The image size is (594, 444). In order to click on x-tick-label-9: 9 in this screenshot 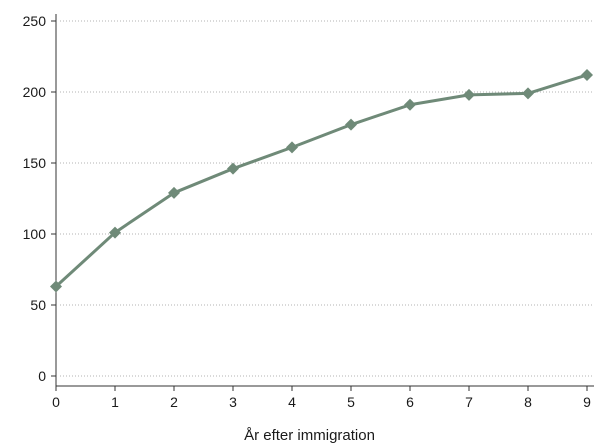, I will do `click(587, 402)`.